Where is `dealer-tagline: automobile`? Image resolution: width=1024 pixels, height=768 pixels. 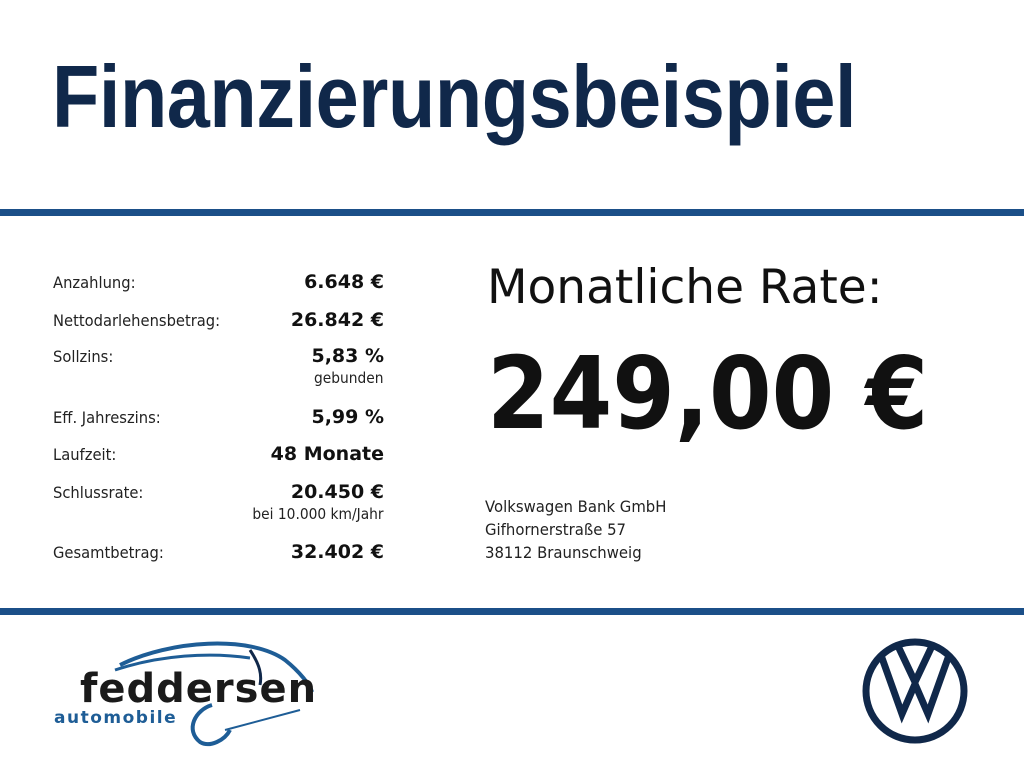
dealer-tagline: automobile is located at coordinates (116, 718).